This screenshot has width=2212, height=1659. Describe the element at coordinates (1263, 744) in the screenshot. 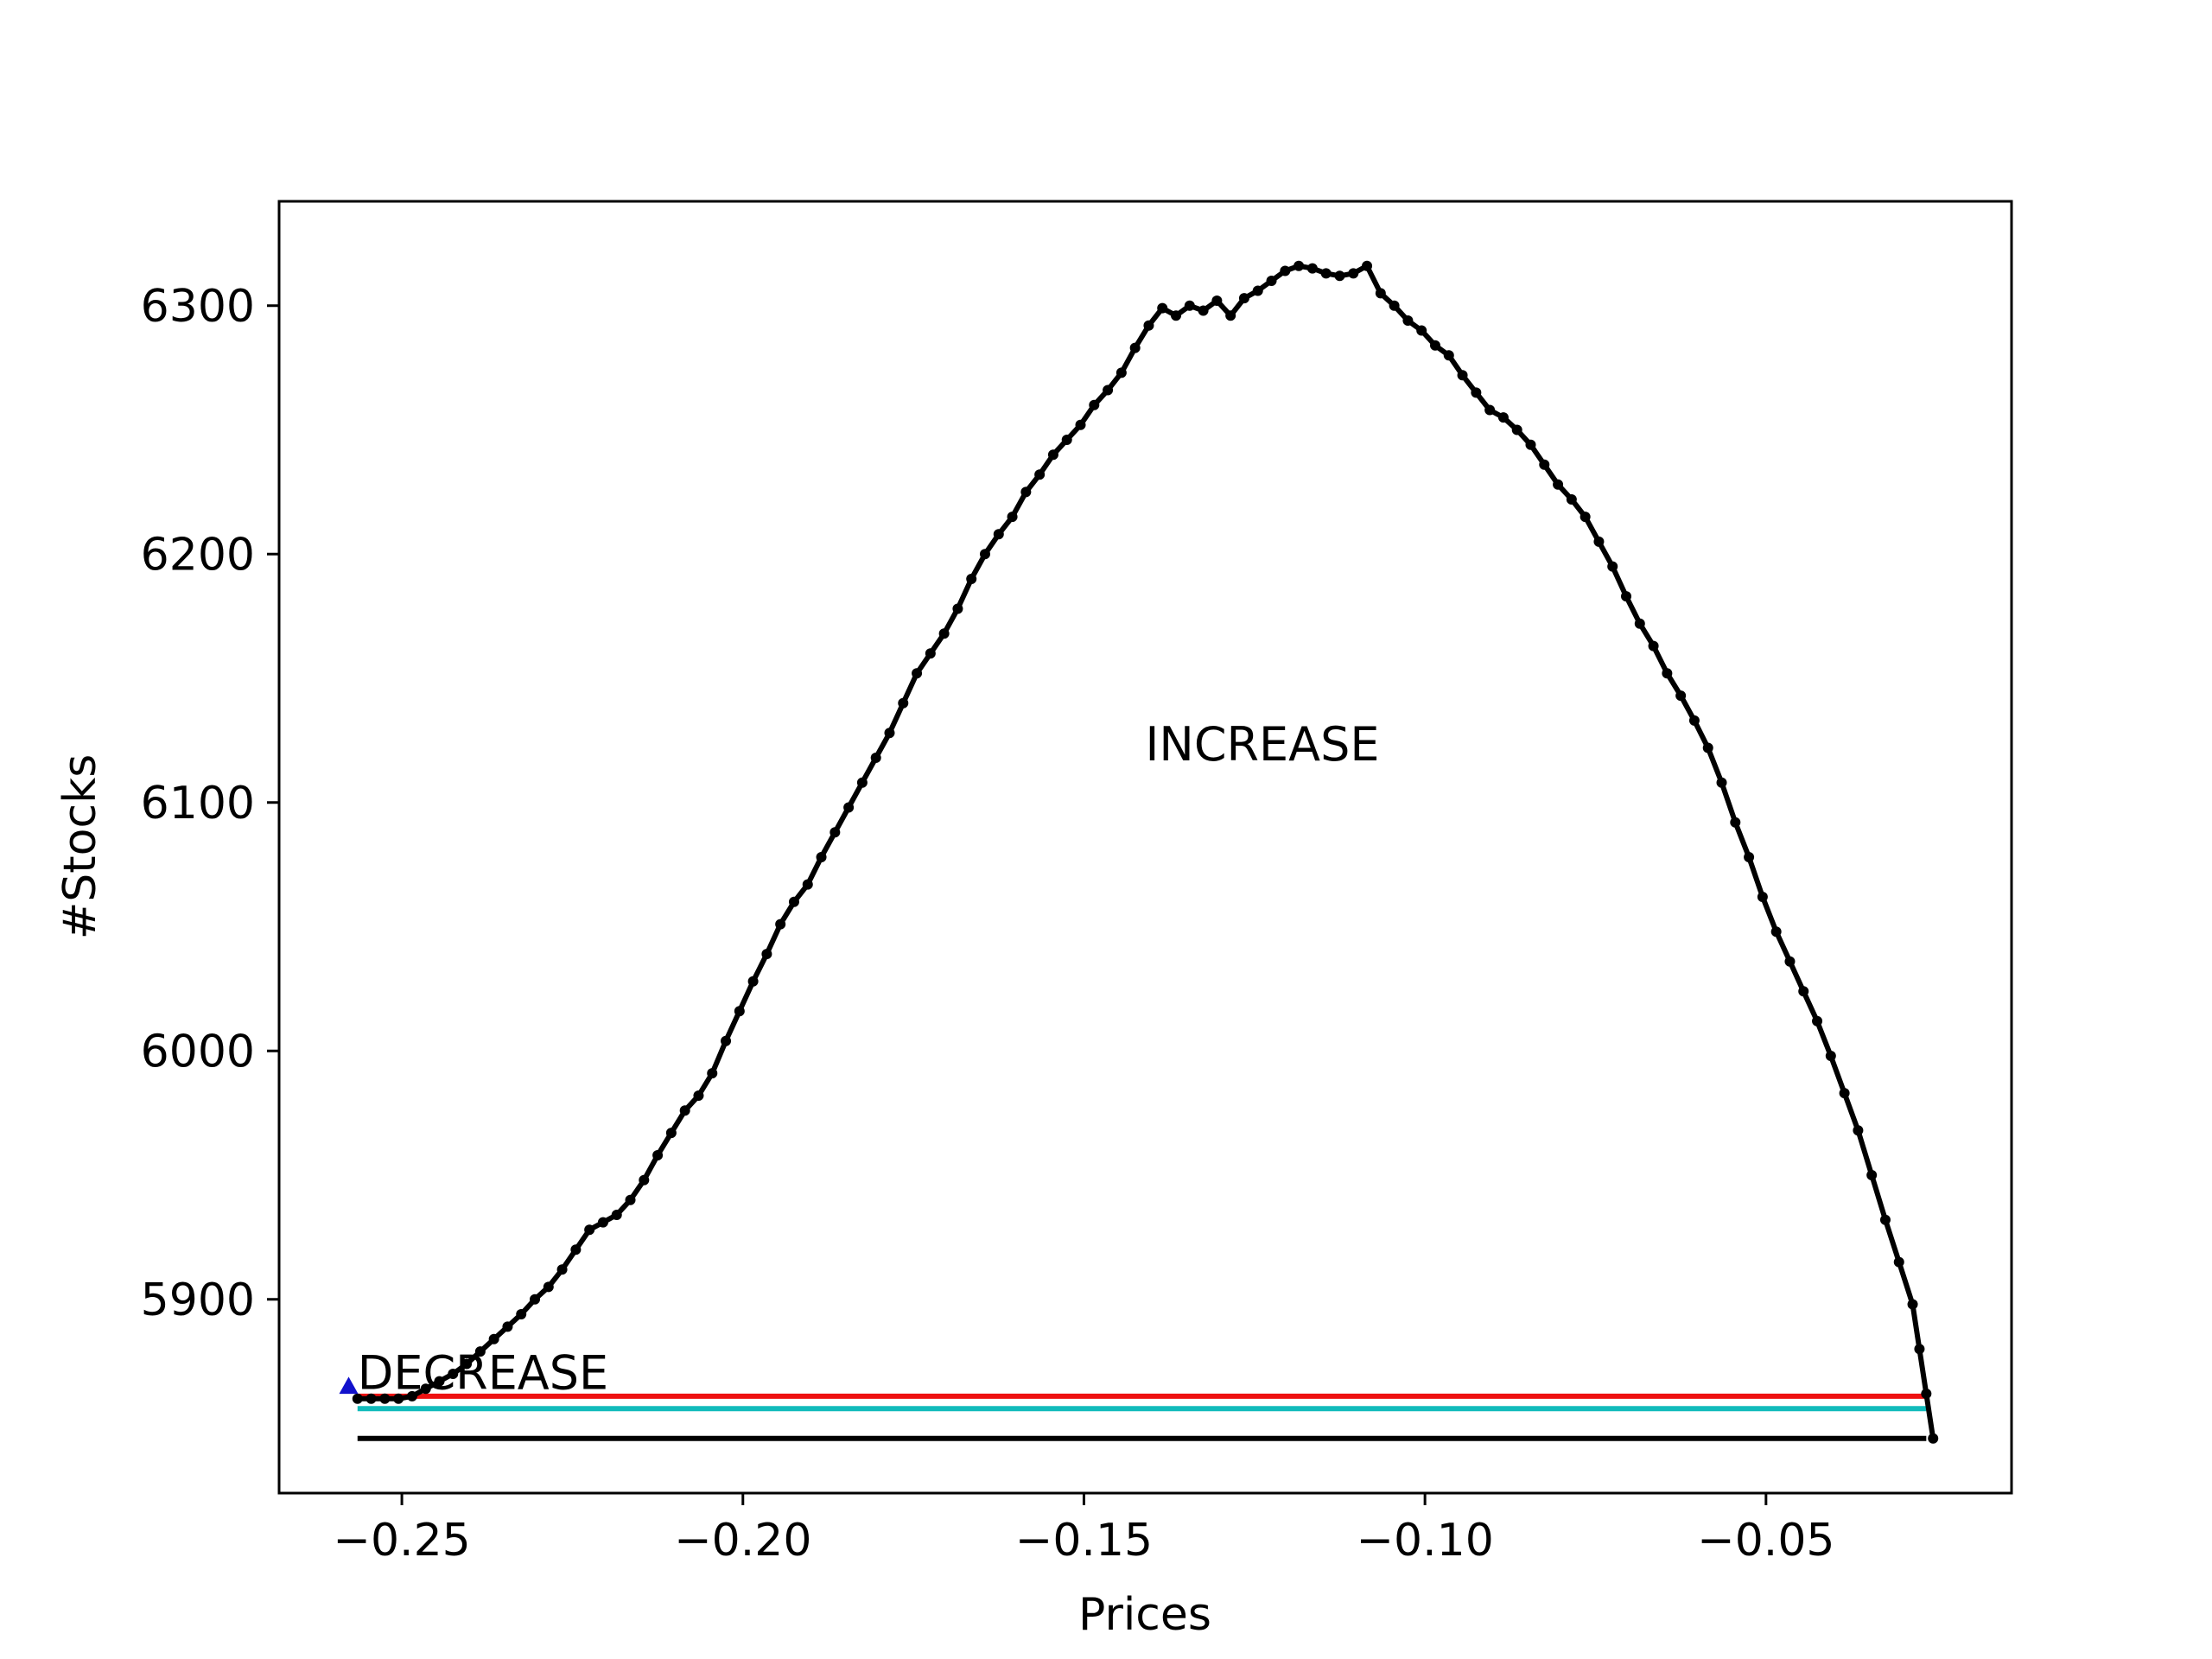

I see `annotation-increase: INCREASE` at that location.